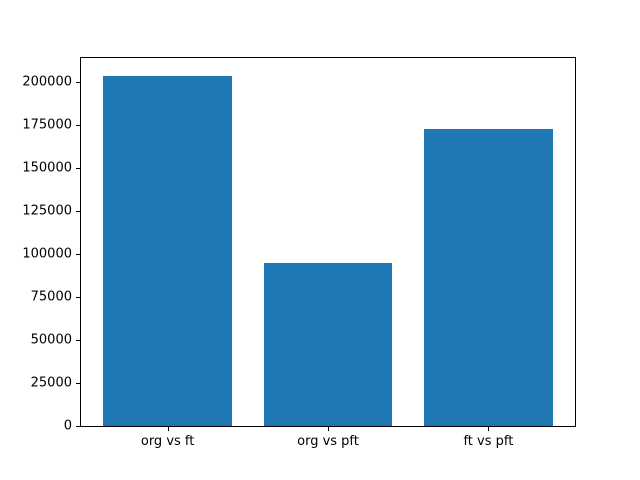 The width and height of the screenshot is (640, 480). What do you see at coordinates (488, 277) in the screenshot?
I see `bar-ft-vs-pft` at bounding box center [488, 277].